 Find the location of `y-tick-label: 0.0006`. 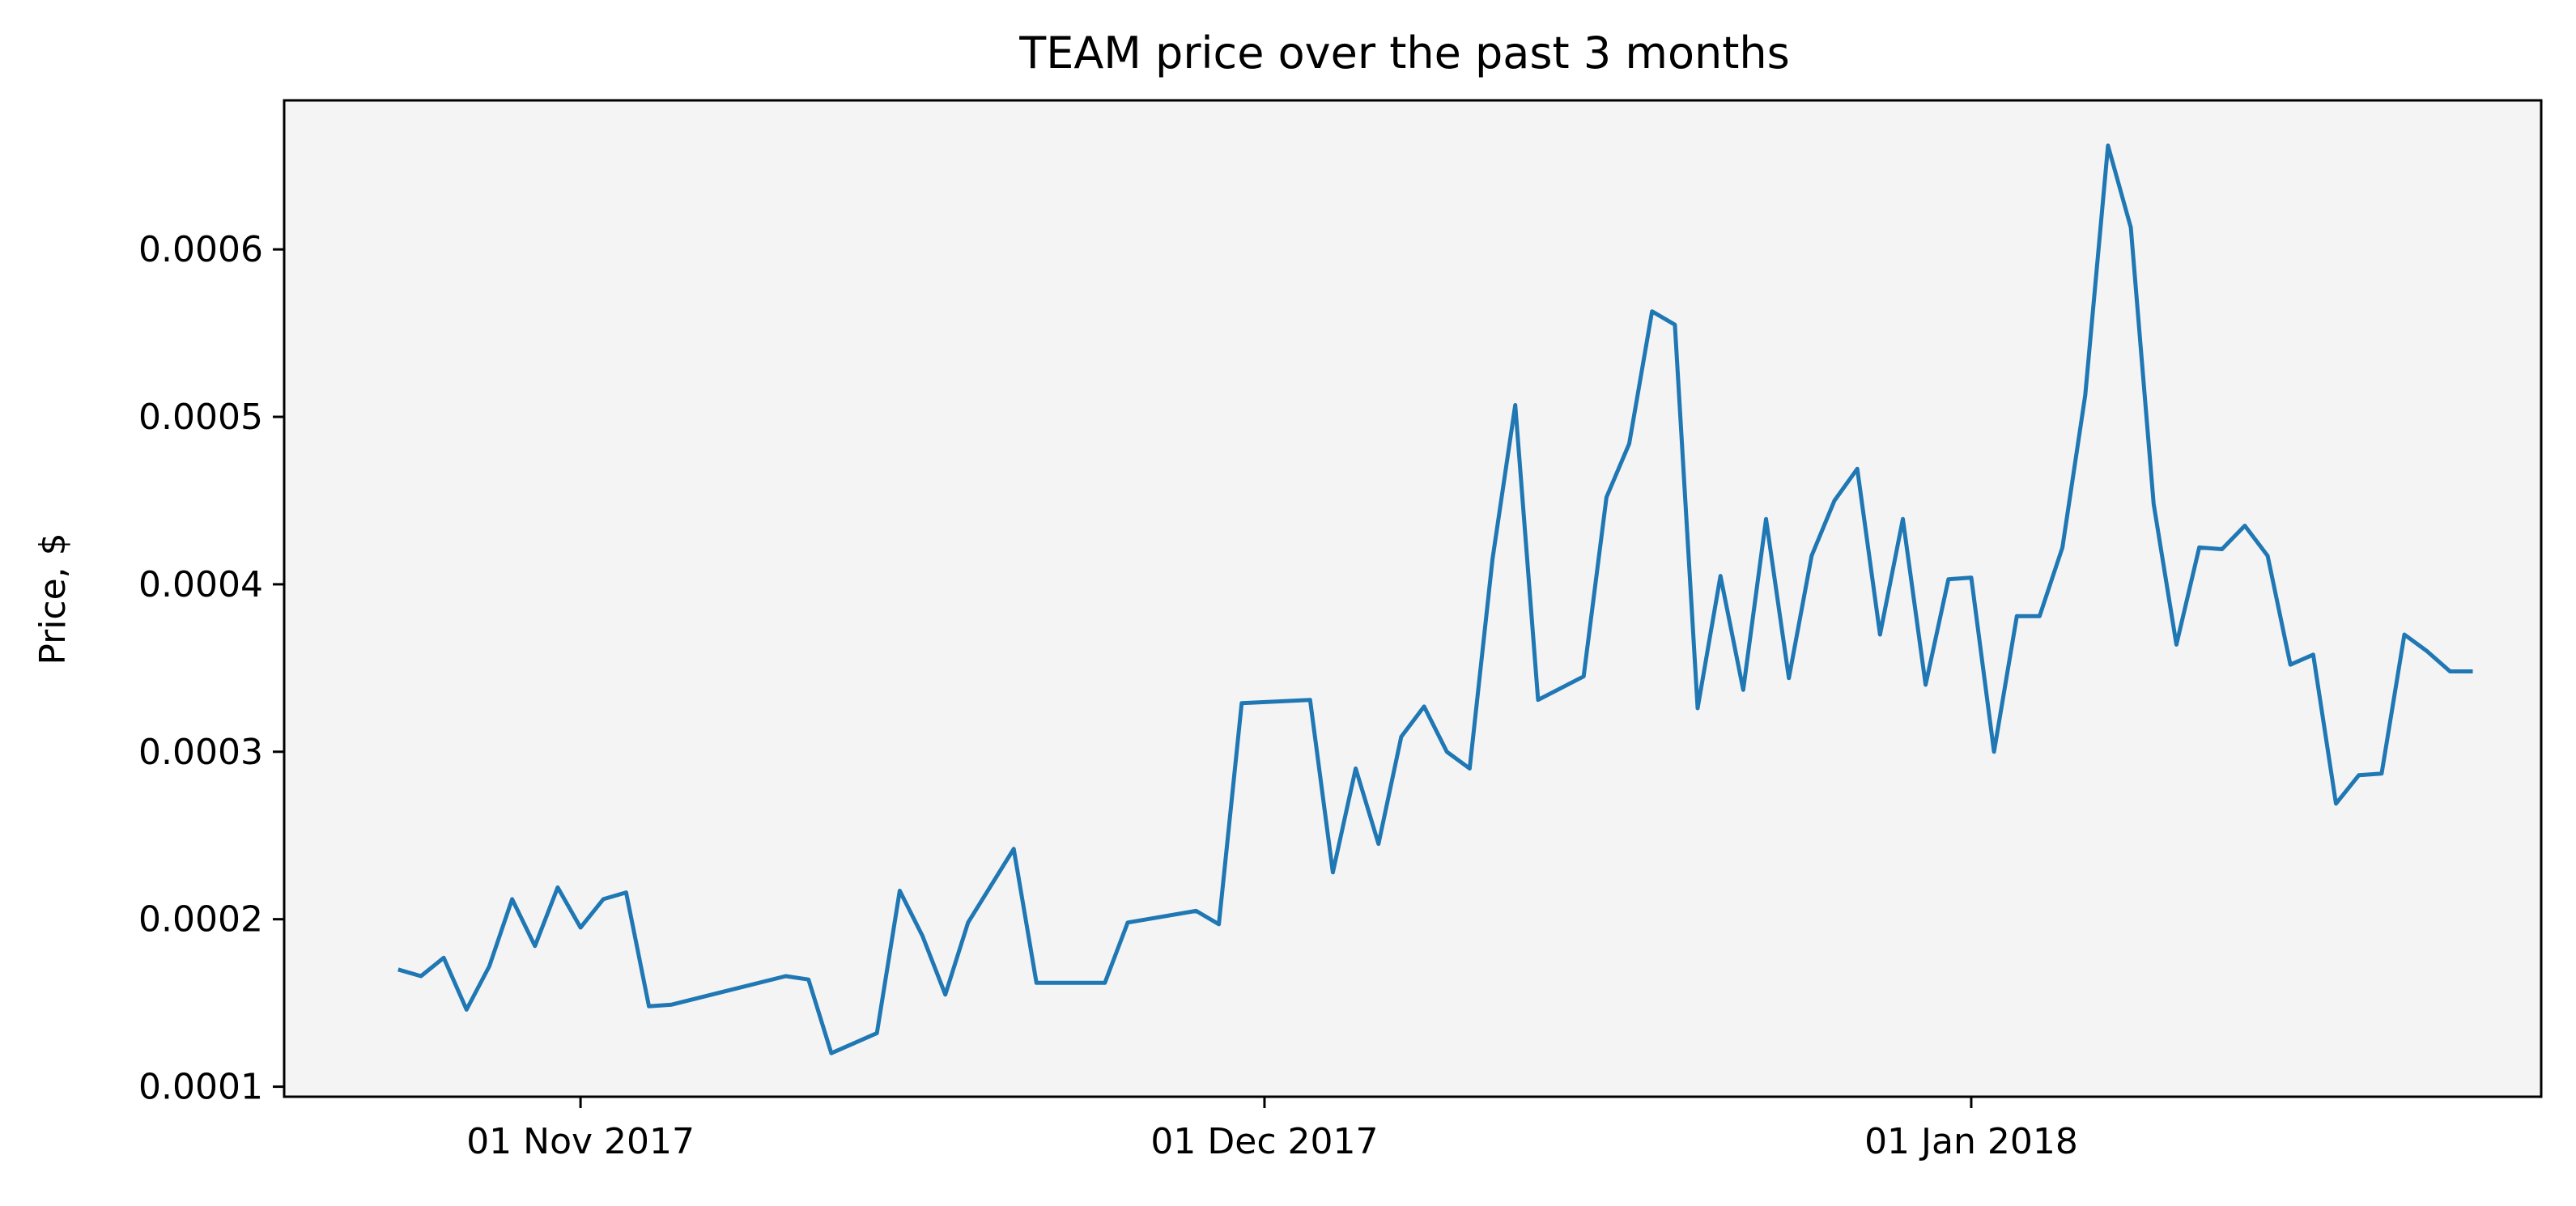

y-tick-label: 0.0006 is located at coordinates (200, 249).